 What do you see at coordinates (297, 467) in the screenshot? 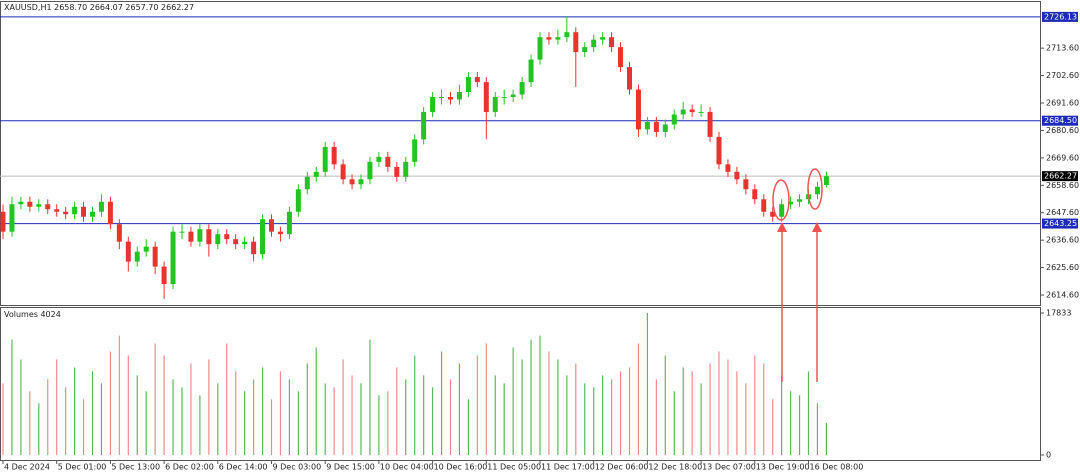
I see `x-tick-label: 9 Dec 03:00` at bounding box center [297, 467].